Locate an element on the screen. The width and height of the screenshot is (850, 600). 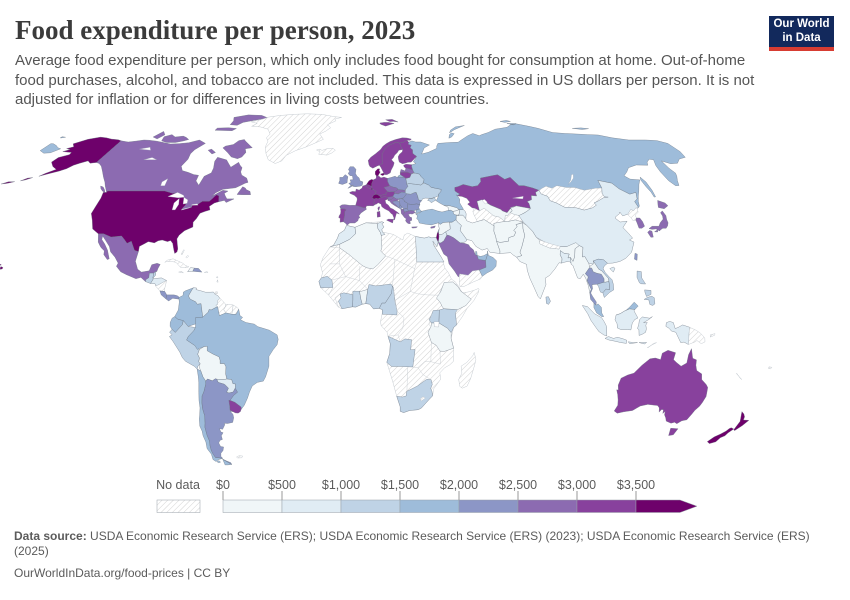
svg-text: $3,500 is located at coordinates (636, 485).